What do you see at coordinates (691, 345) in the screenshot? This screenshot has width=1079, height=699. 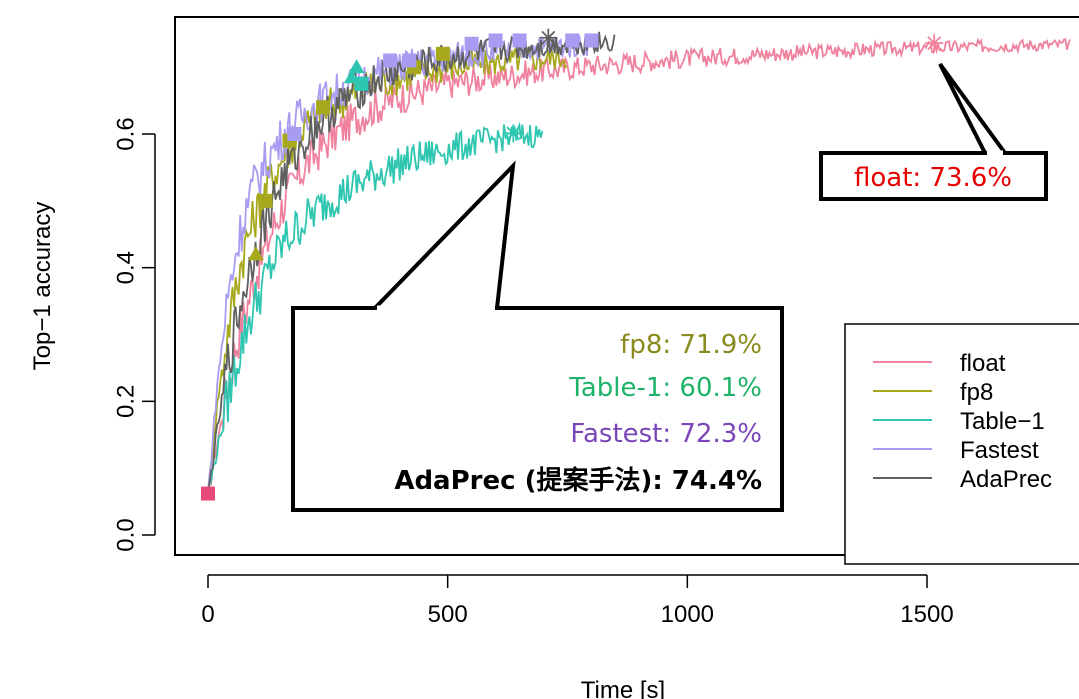 I see `fp8-result-label: fp8: 71.9%` at bounding box center [691, 345].